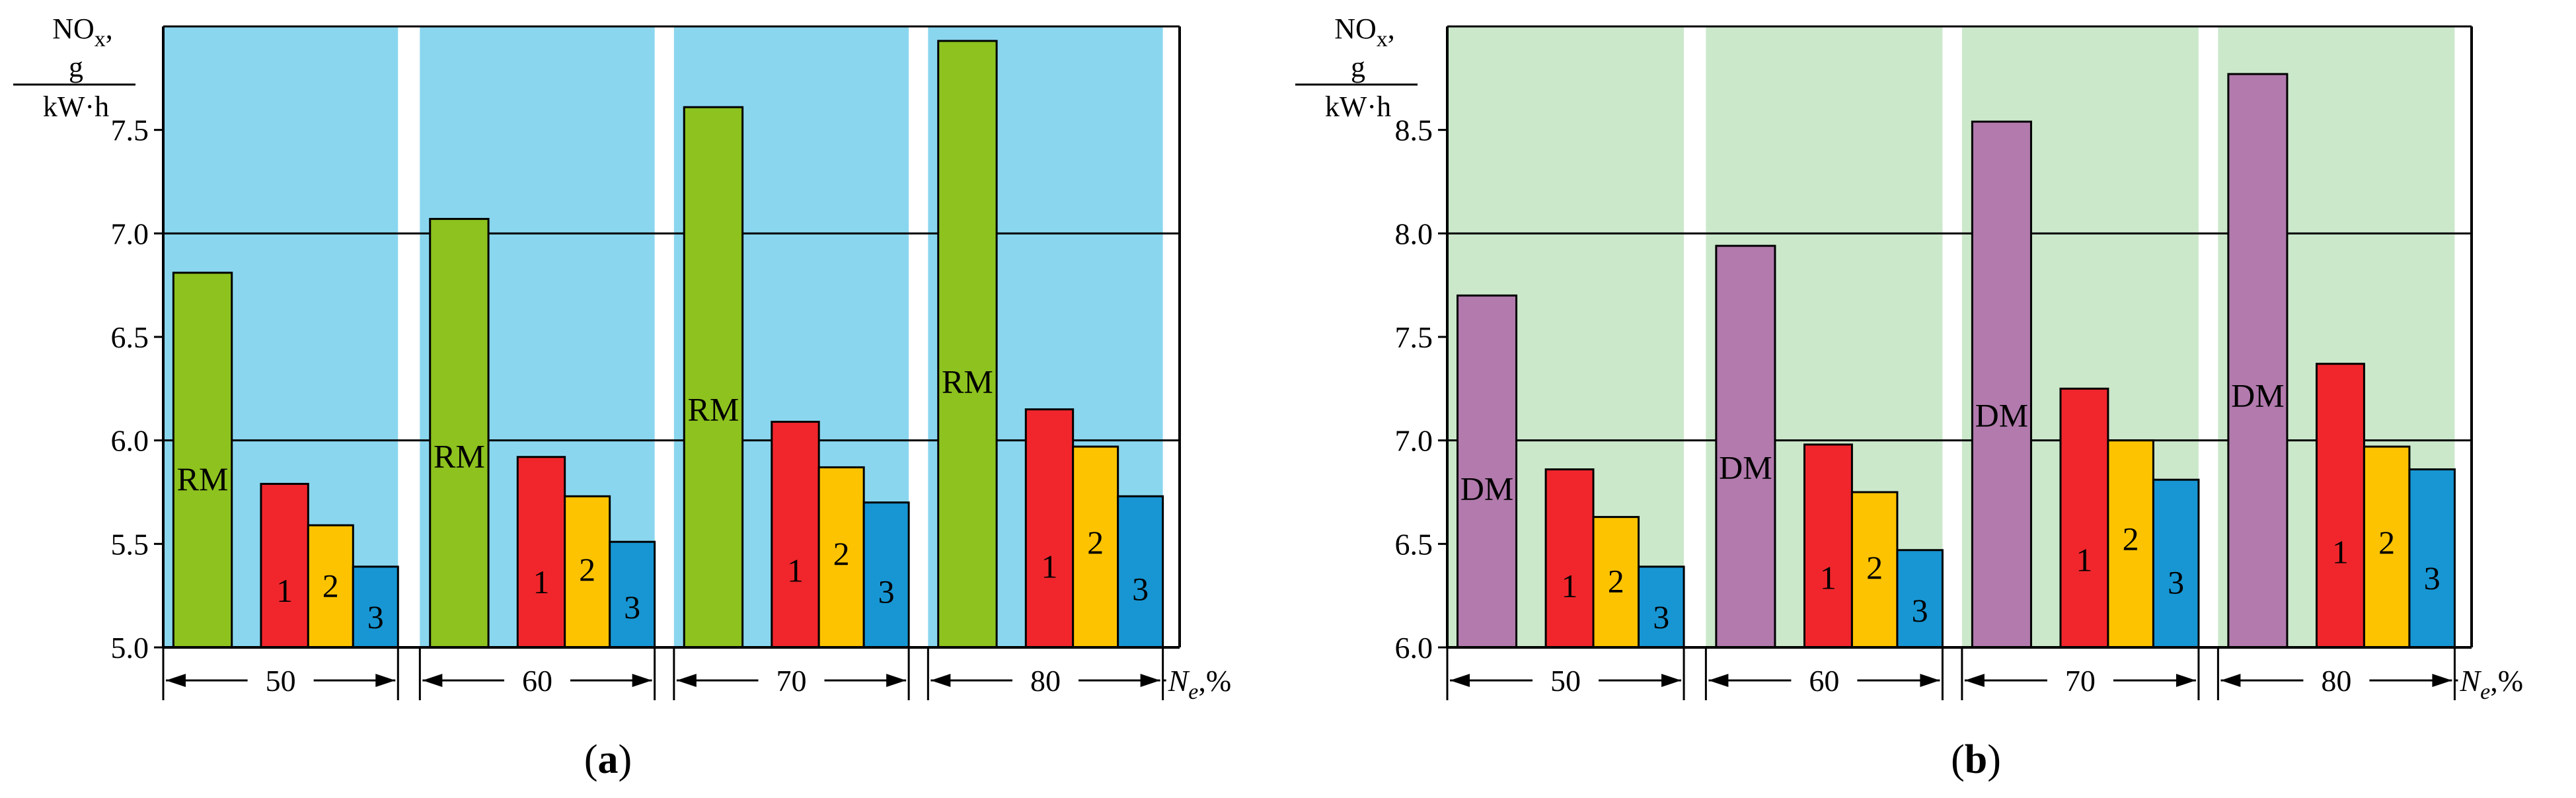 The height and width of the screenshot is (798, 2576). I want to click on bar-label-rm-50: RM, so click(203, 478).